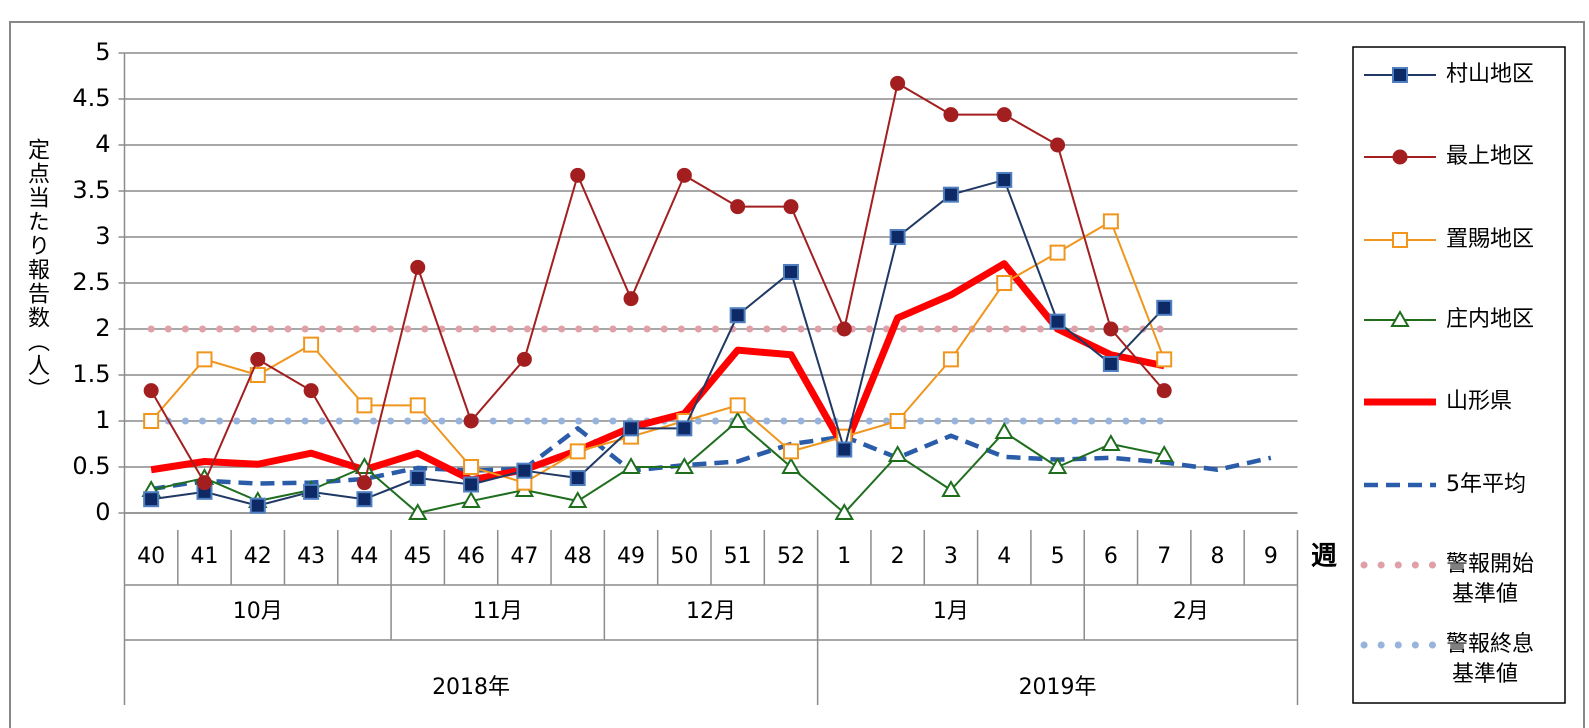 The image size is (1589, 728). I want to click on y-tick-label: 3, so click(102, 236).